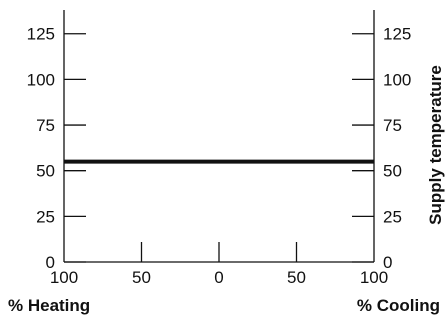 Image resolution: width=447 pixels, height=320 pixels. What do you see at coordinates (50, 262) in the screenshot?
I see `y-tick-label-left: 0` at bounding box center [50, 262].